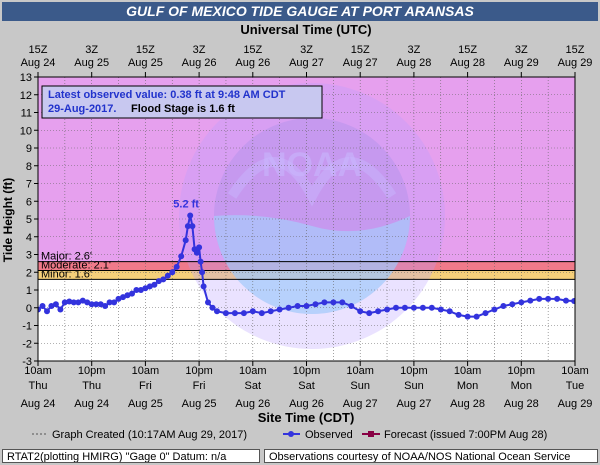  Describe the element at coordinates (145, 404) in the screenshot. I see `x-tick-date: Aug 25` at that location.